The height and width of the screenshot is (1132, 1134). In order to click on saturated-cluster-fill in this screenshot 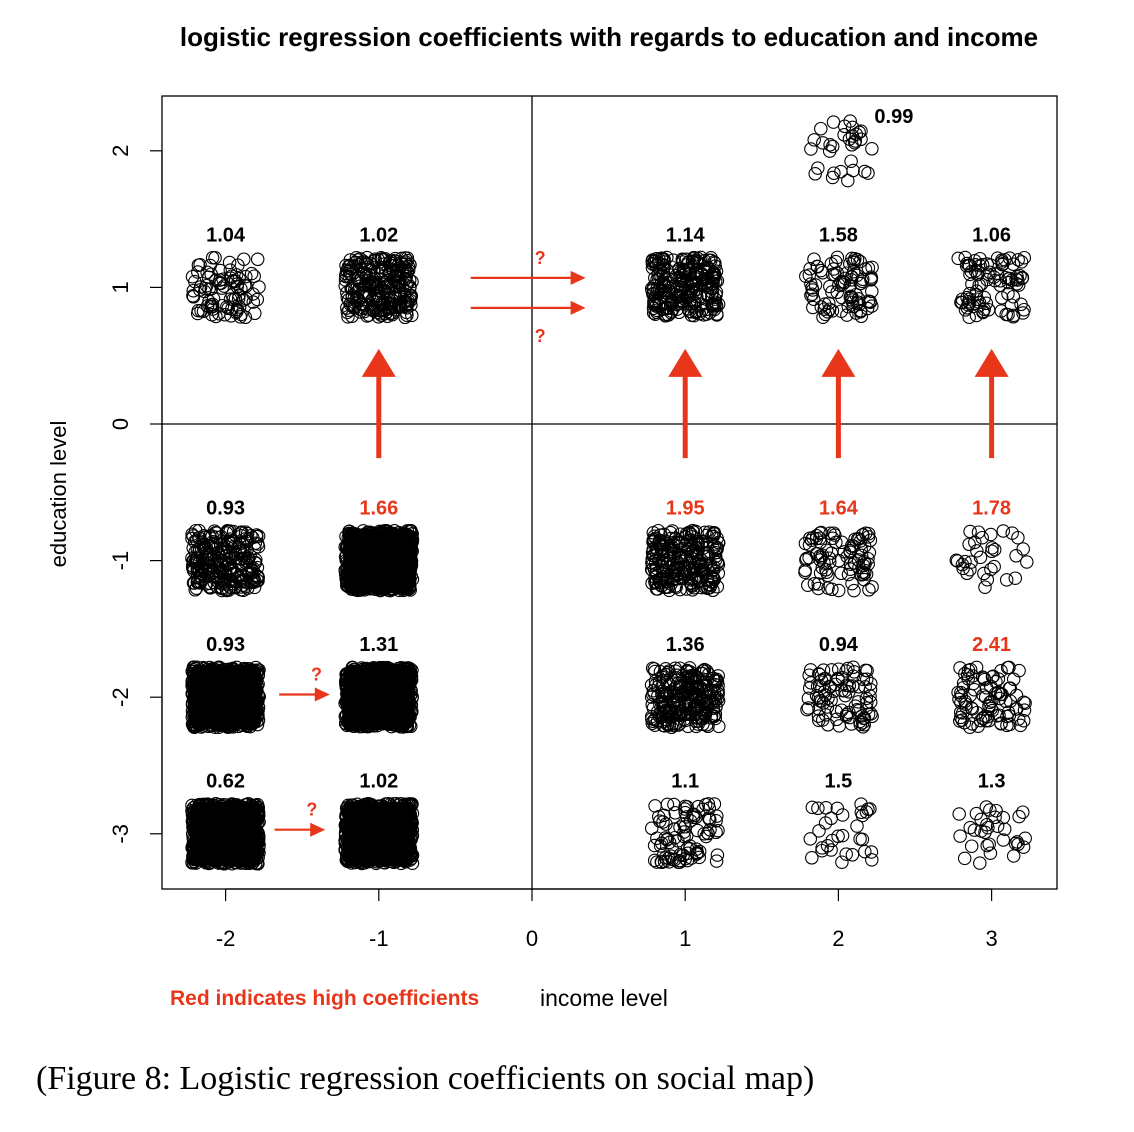, I will do `click(379, 560)`.